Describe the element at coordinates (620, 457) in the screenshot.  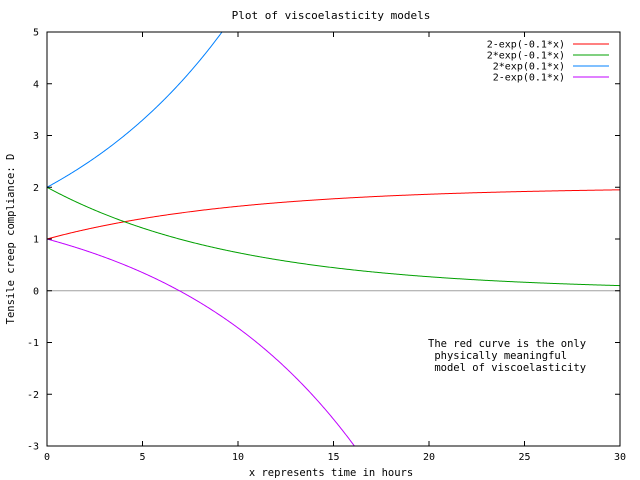
I see `x-tick-label: 30` at that location.